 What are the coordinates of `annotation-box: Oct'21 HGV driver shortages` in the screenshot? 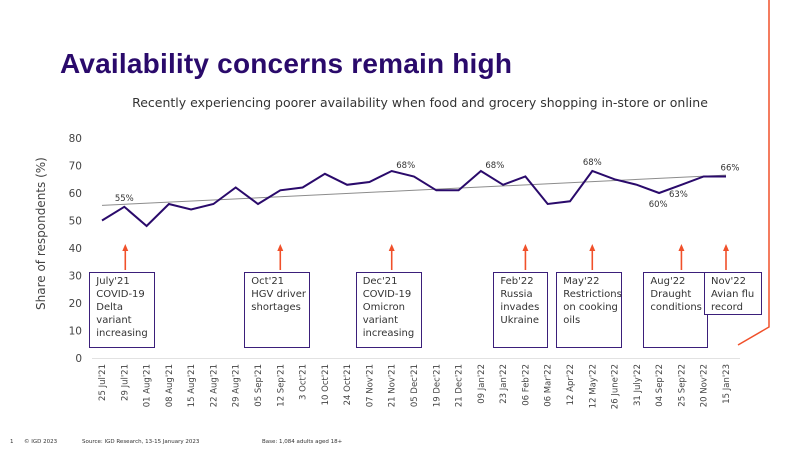 It's located at (277, 310).